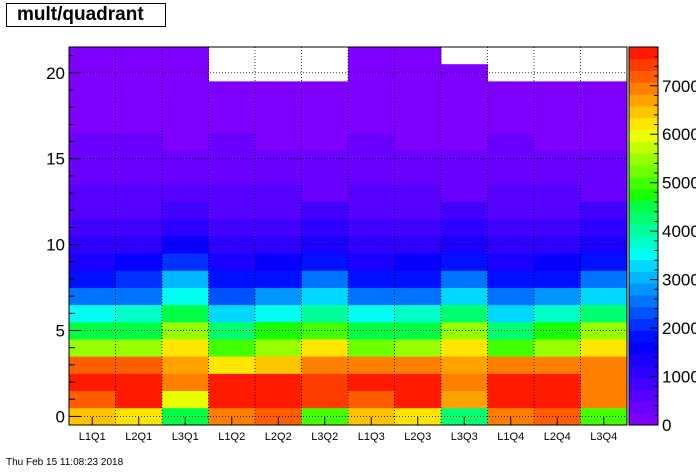 Image resolution: width=696 pixels, height=472 pixels. Describe the element at coordinates (679, 86) in the screenshot. I see `z-tick-label: 7000` at that location.